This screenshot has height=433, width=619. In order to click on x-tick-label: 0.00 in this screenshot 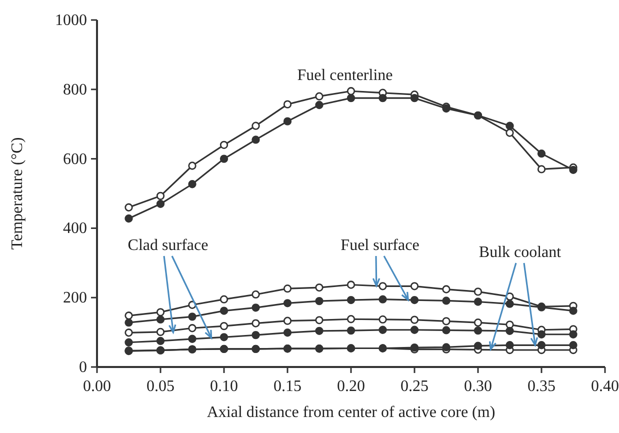, I will do `click(97, 386)`.